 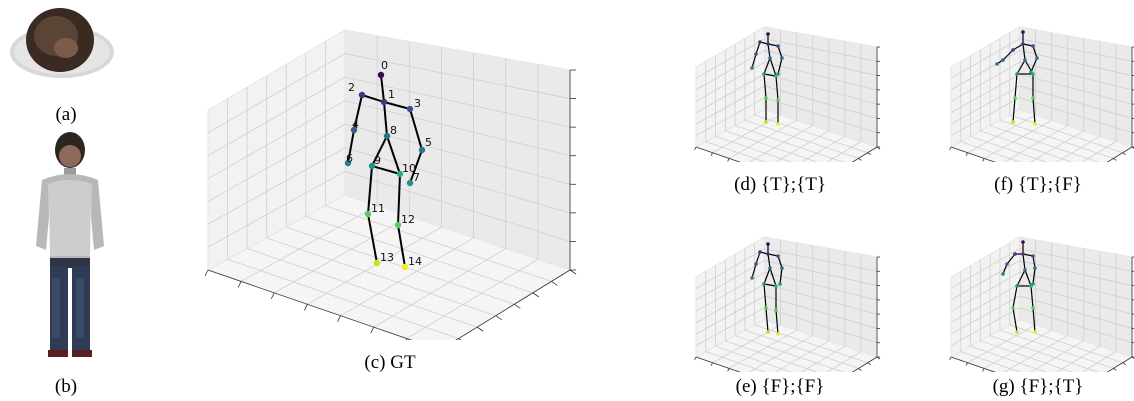 What do you see at coordinates (66, 386) in the screenshot?
I see `caption-b: (b)` at bounding box center [66, 386].